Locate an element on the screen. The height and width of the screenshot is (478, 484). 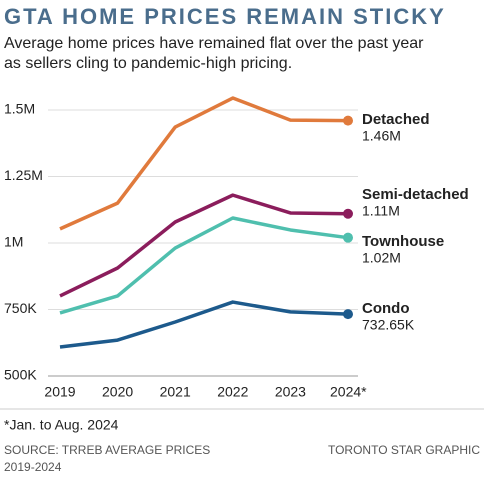
series-label: Townhouse is located at coordinates (403, 241).